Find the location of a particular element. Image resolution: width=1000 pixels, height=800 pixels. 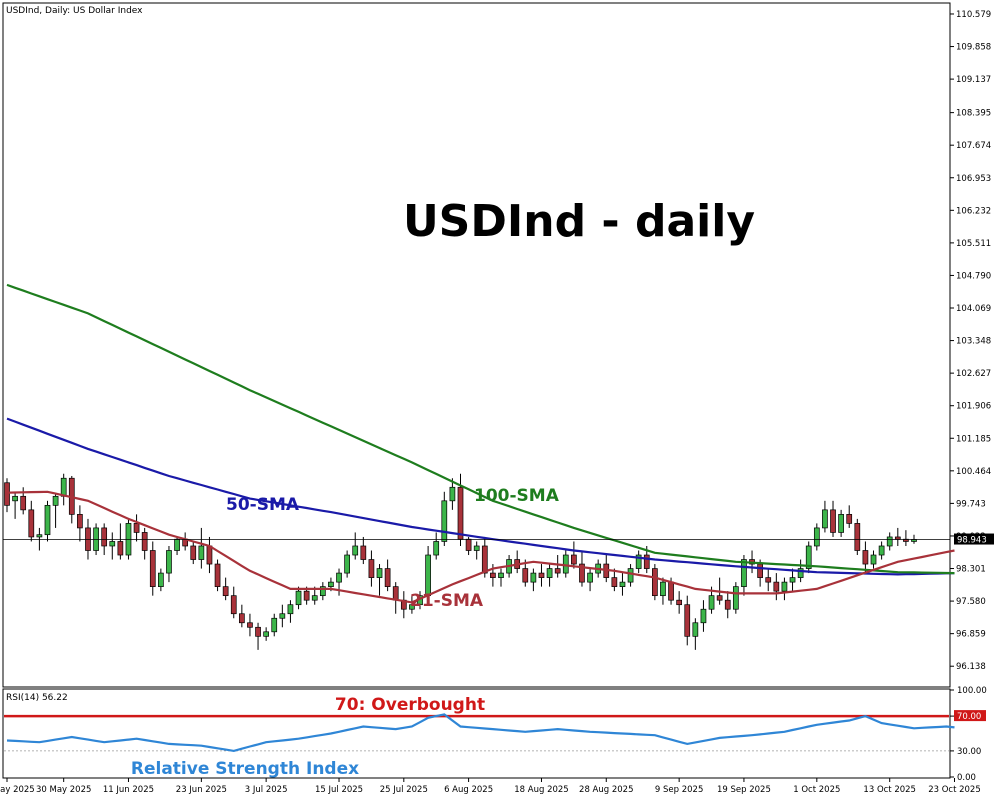

x-tick-label: 23 Jun 2025 is located at coordinates (201, 790).